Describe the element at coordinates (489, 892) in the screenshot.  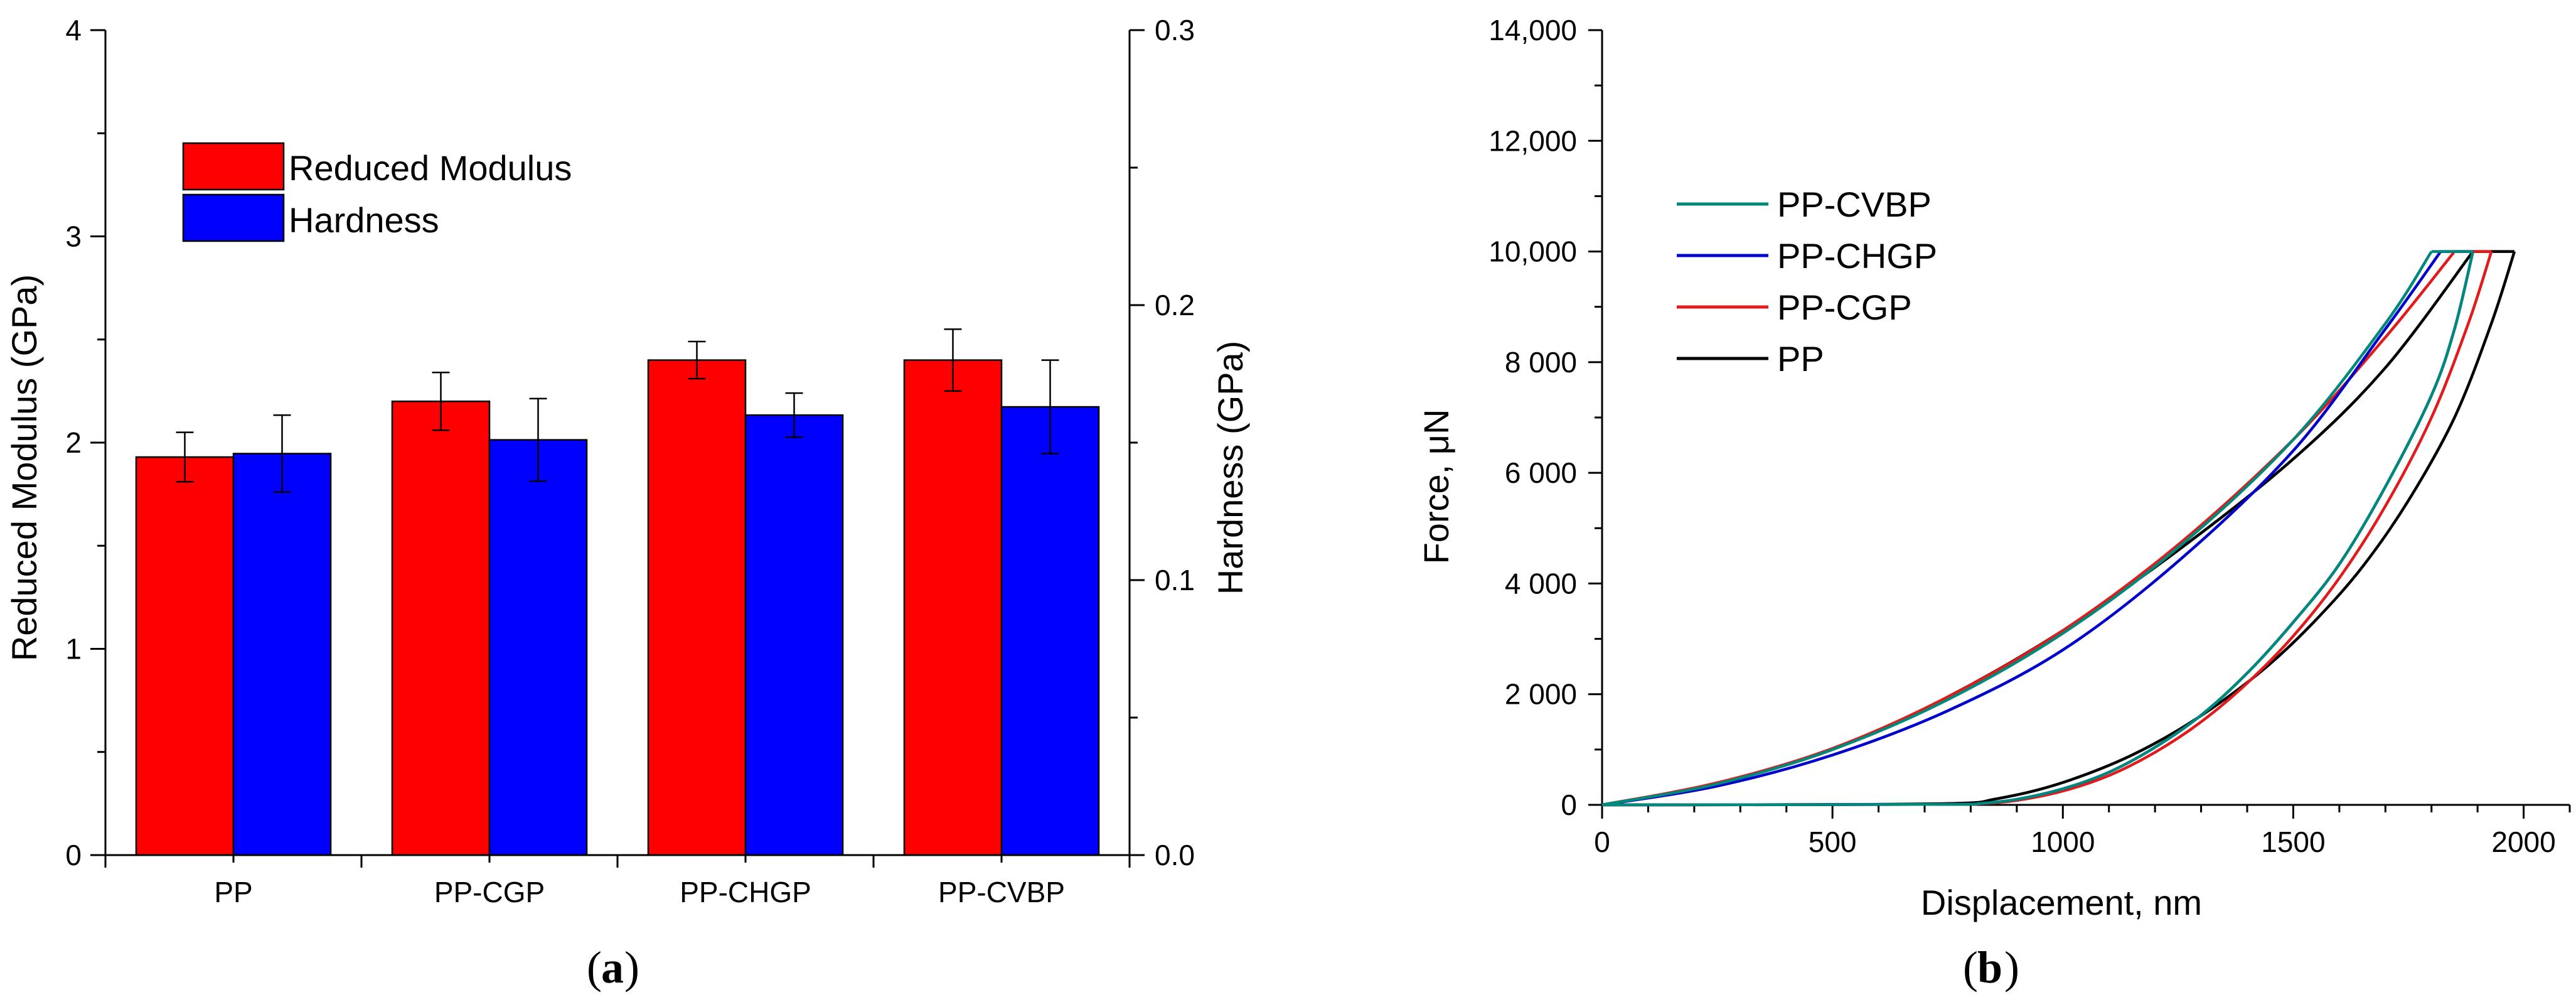
I see `x-tick-label: PP-CGP` at that location.